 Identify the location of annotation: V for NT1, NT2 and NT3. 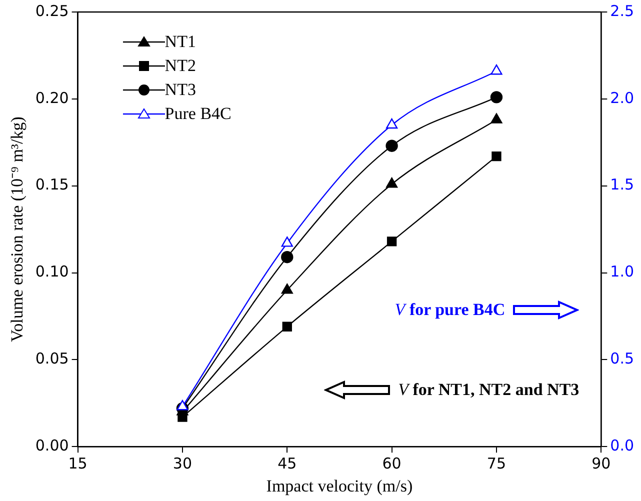
(489, 390).